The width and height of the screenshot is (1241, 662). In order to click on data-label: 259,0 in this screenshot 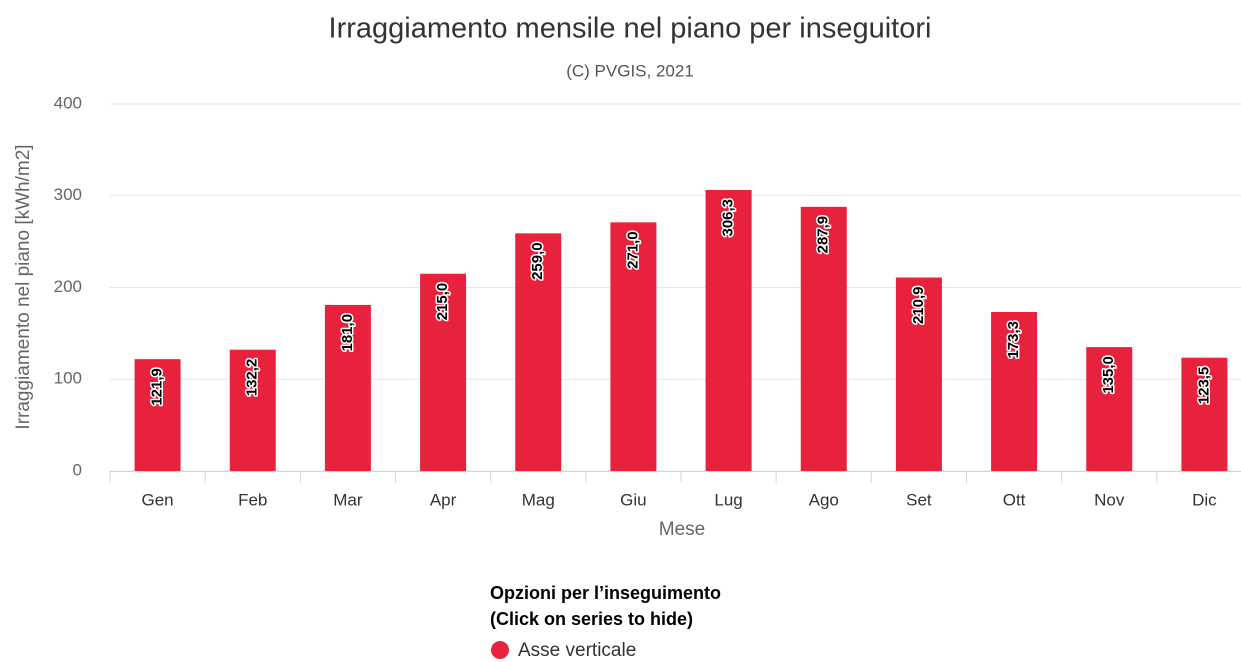, I will do `click(537, 261)`.